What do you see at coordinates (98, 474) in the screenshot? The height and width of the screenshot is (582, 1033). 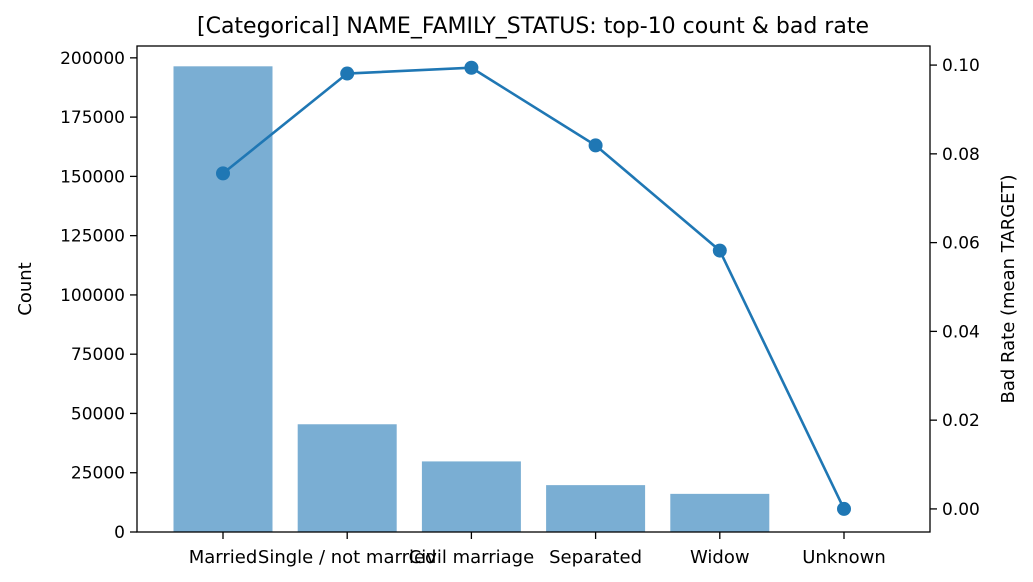 I see `left-tick-label: 25000` at bounding box center [98, 474].